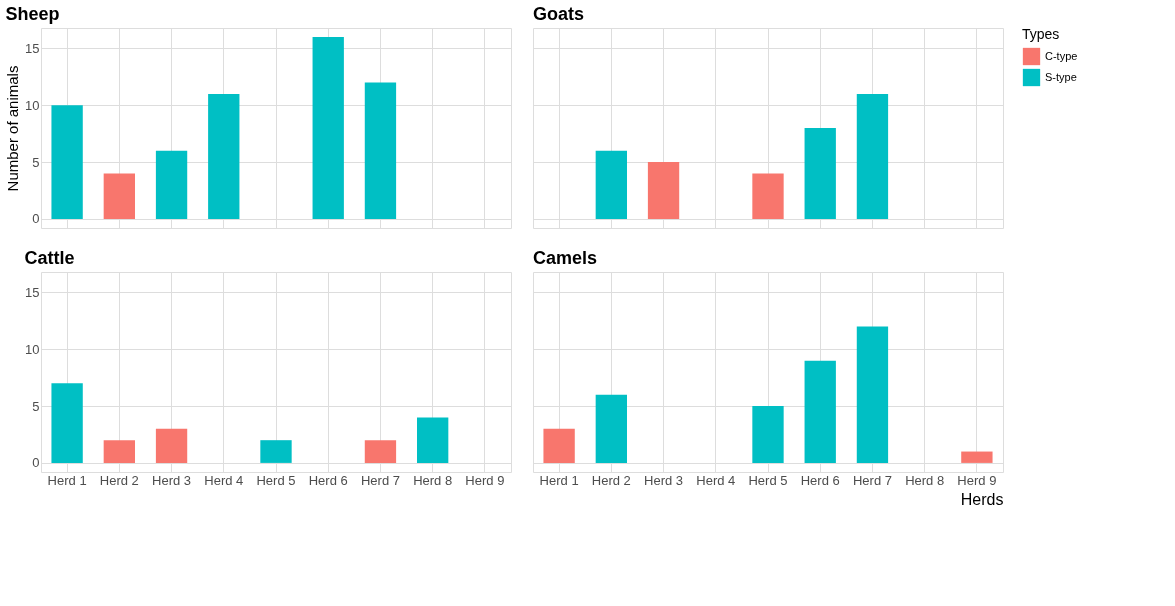  I want to click on legend-title: Types, so click(1041, 34).